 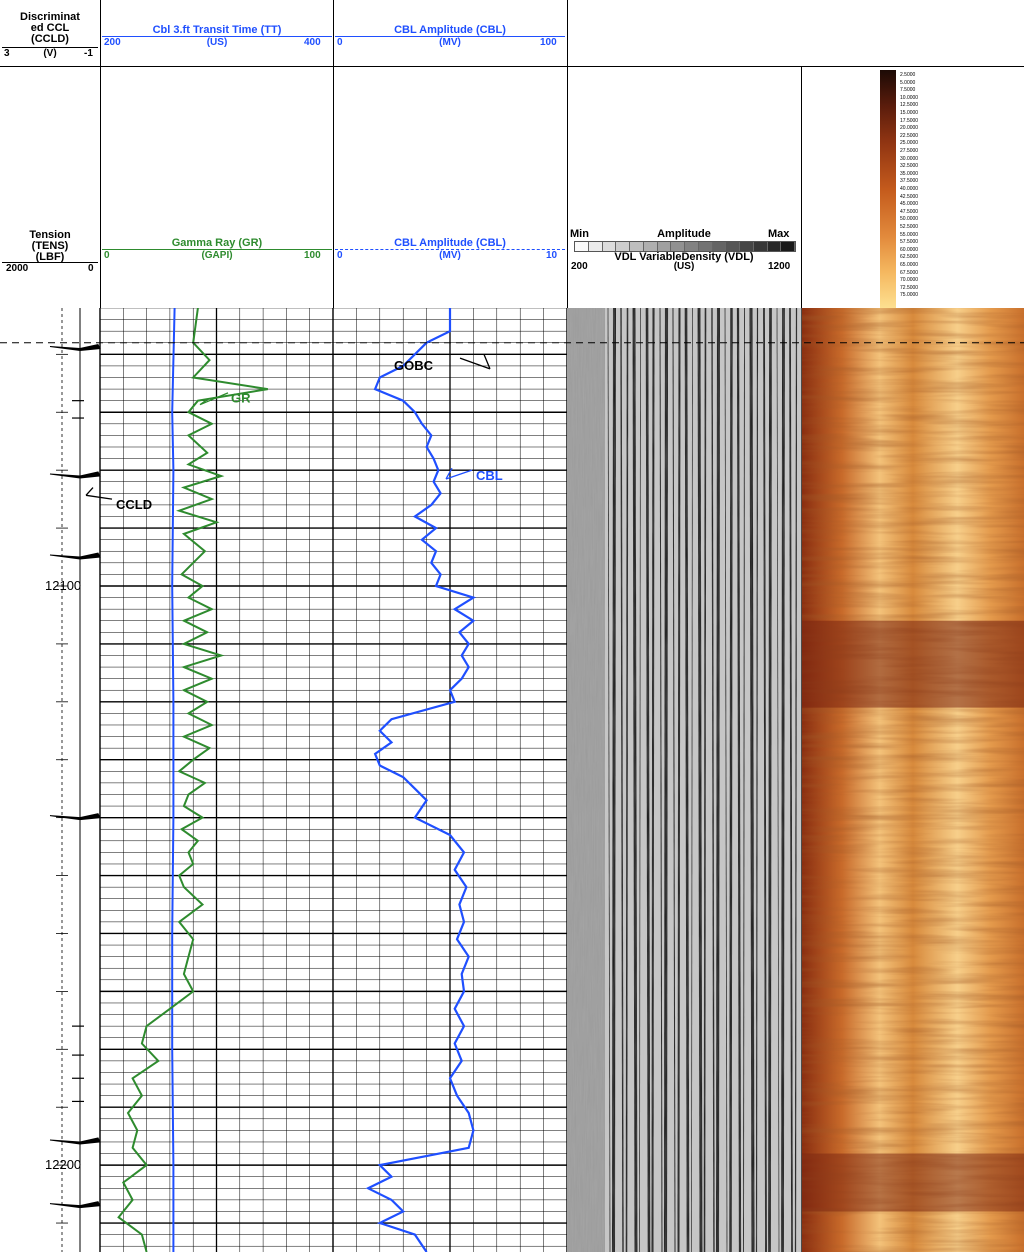 What do you see at coordinates (414, 365) in the screenshot?
I see `gobc-annotation: GOBC` at bounding box center [414, 365].